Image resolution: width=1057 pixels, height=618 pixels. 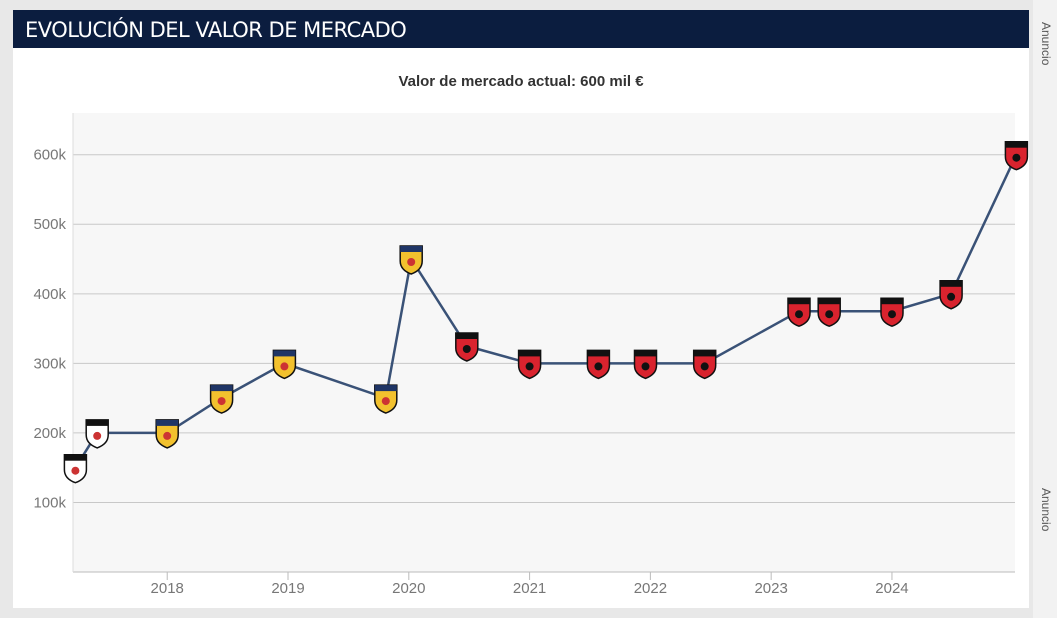 What do you see at coordinates (408, 588) in the screenshot?
I see `x-tick-label: 2020` at bounding box center [408, 588].